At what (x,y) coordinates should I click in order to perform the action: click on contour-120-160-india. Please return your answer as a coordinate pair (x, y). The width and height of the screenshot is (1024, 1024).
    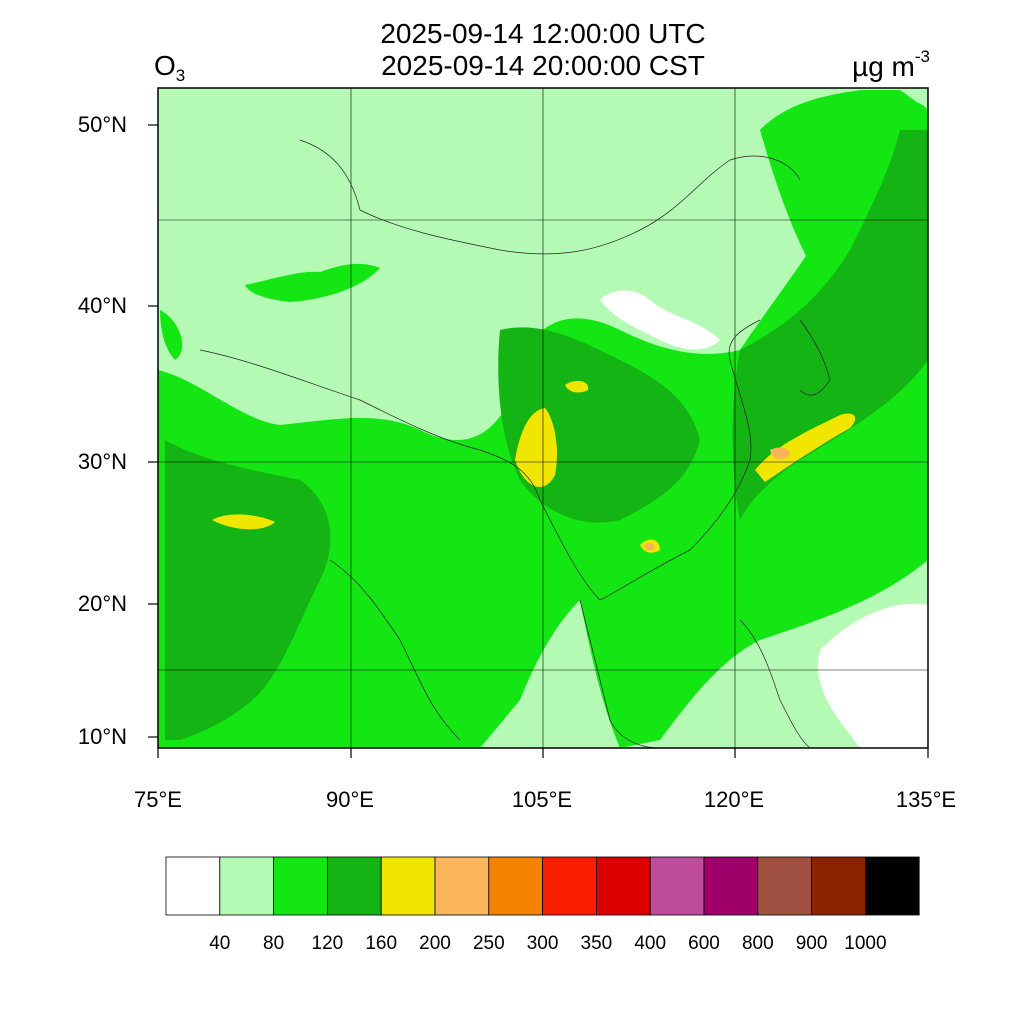
    Looking at the image, I should click on (248, 590).